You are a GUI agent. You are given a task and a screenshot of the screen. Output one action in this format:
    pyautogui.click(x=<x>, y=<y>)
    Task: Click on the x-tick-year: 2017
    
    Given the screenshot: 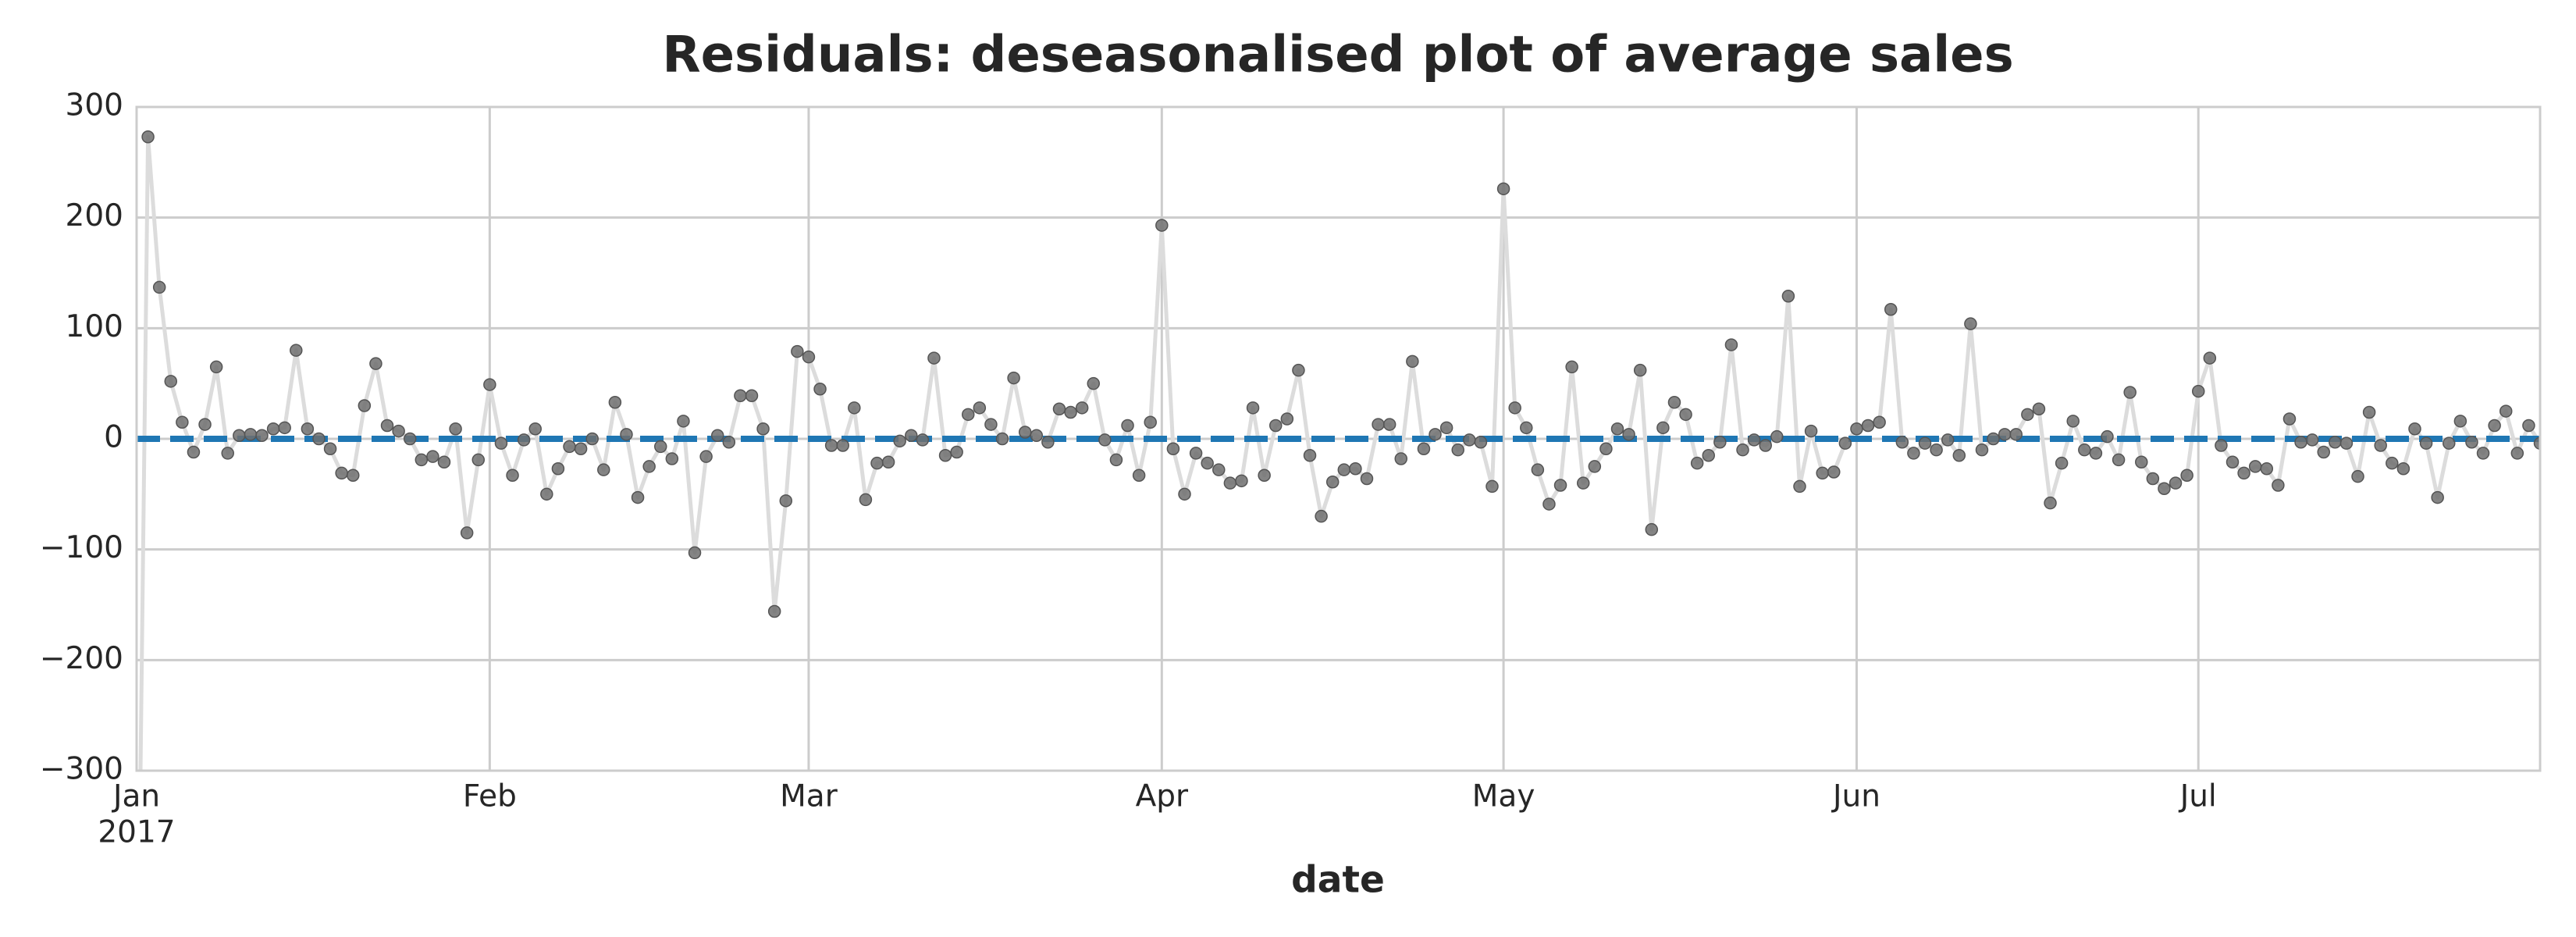 What is the action you would take?
    pyautogui.click(x=136, y=832)
    